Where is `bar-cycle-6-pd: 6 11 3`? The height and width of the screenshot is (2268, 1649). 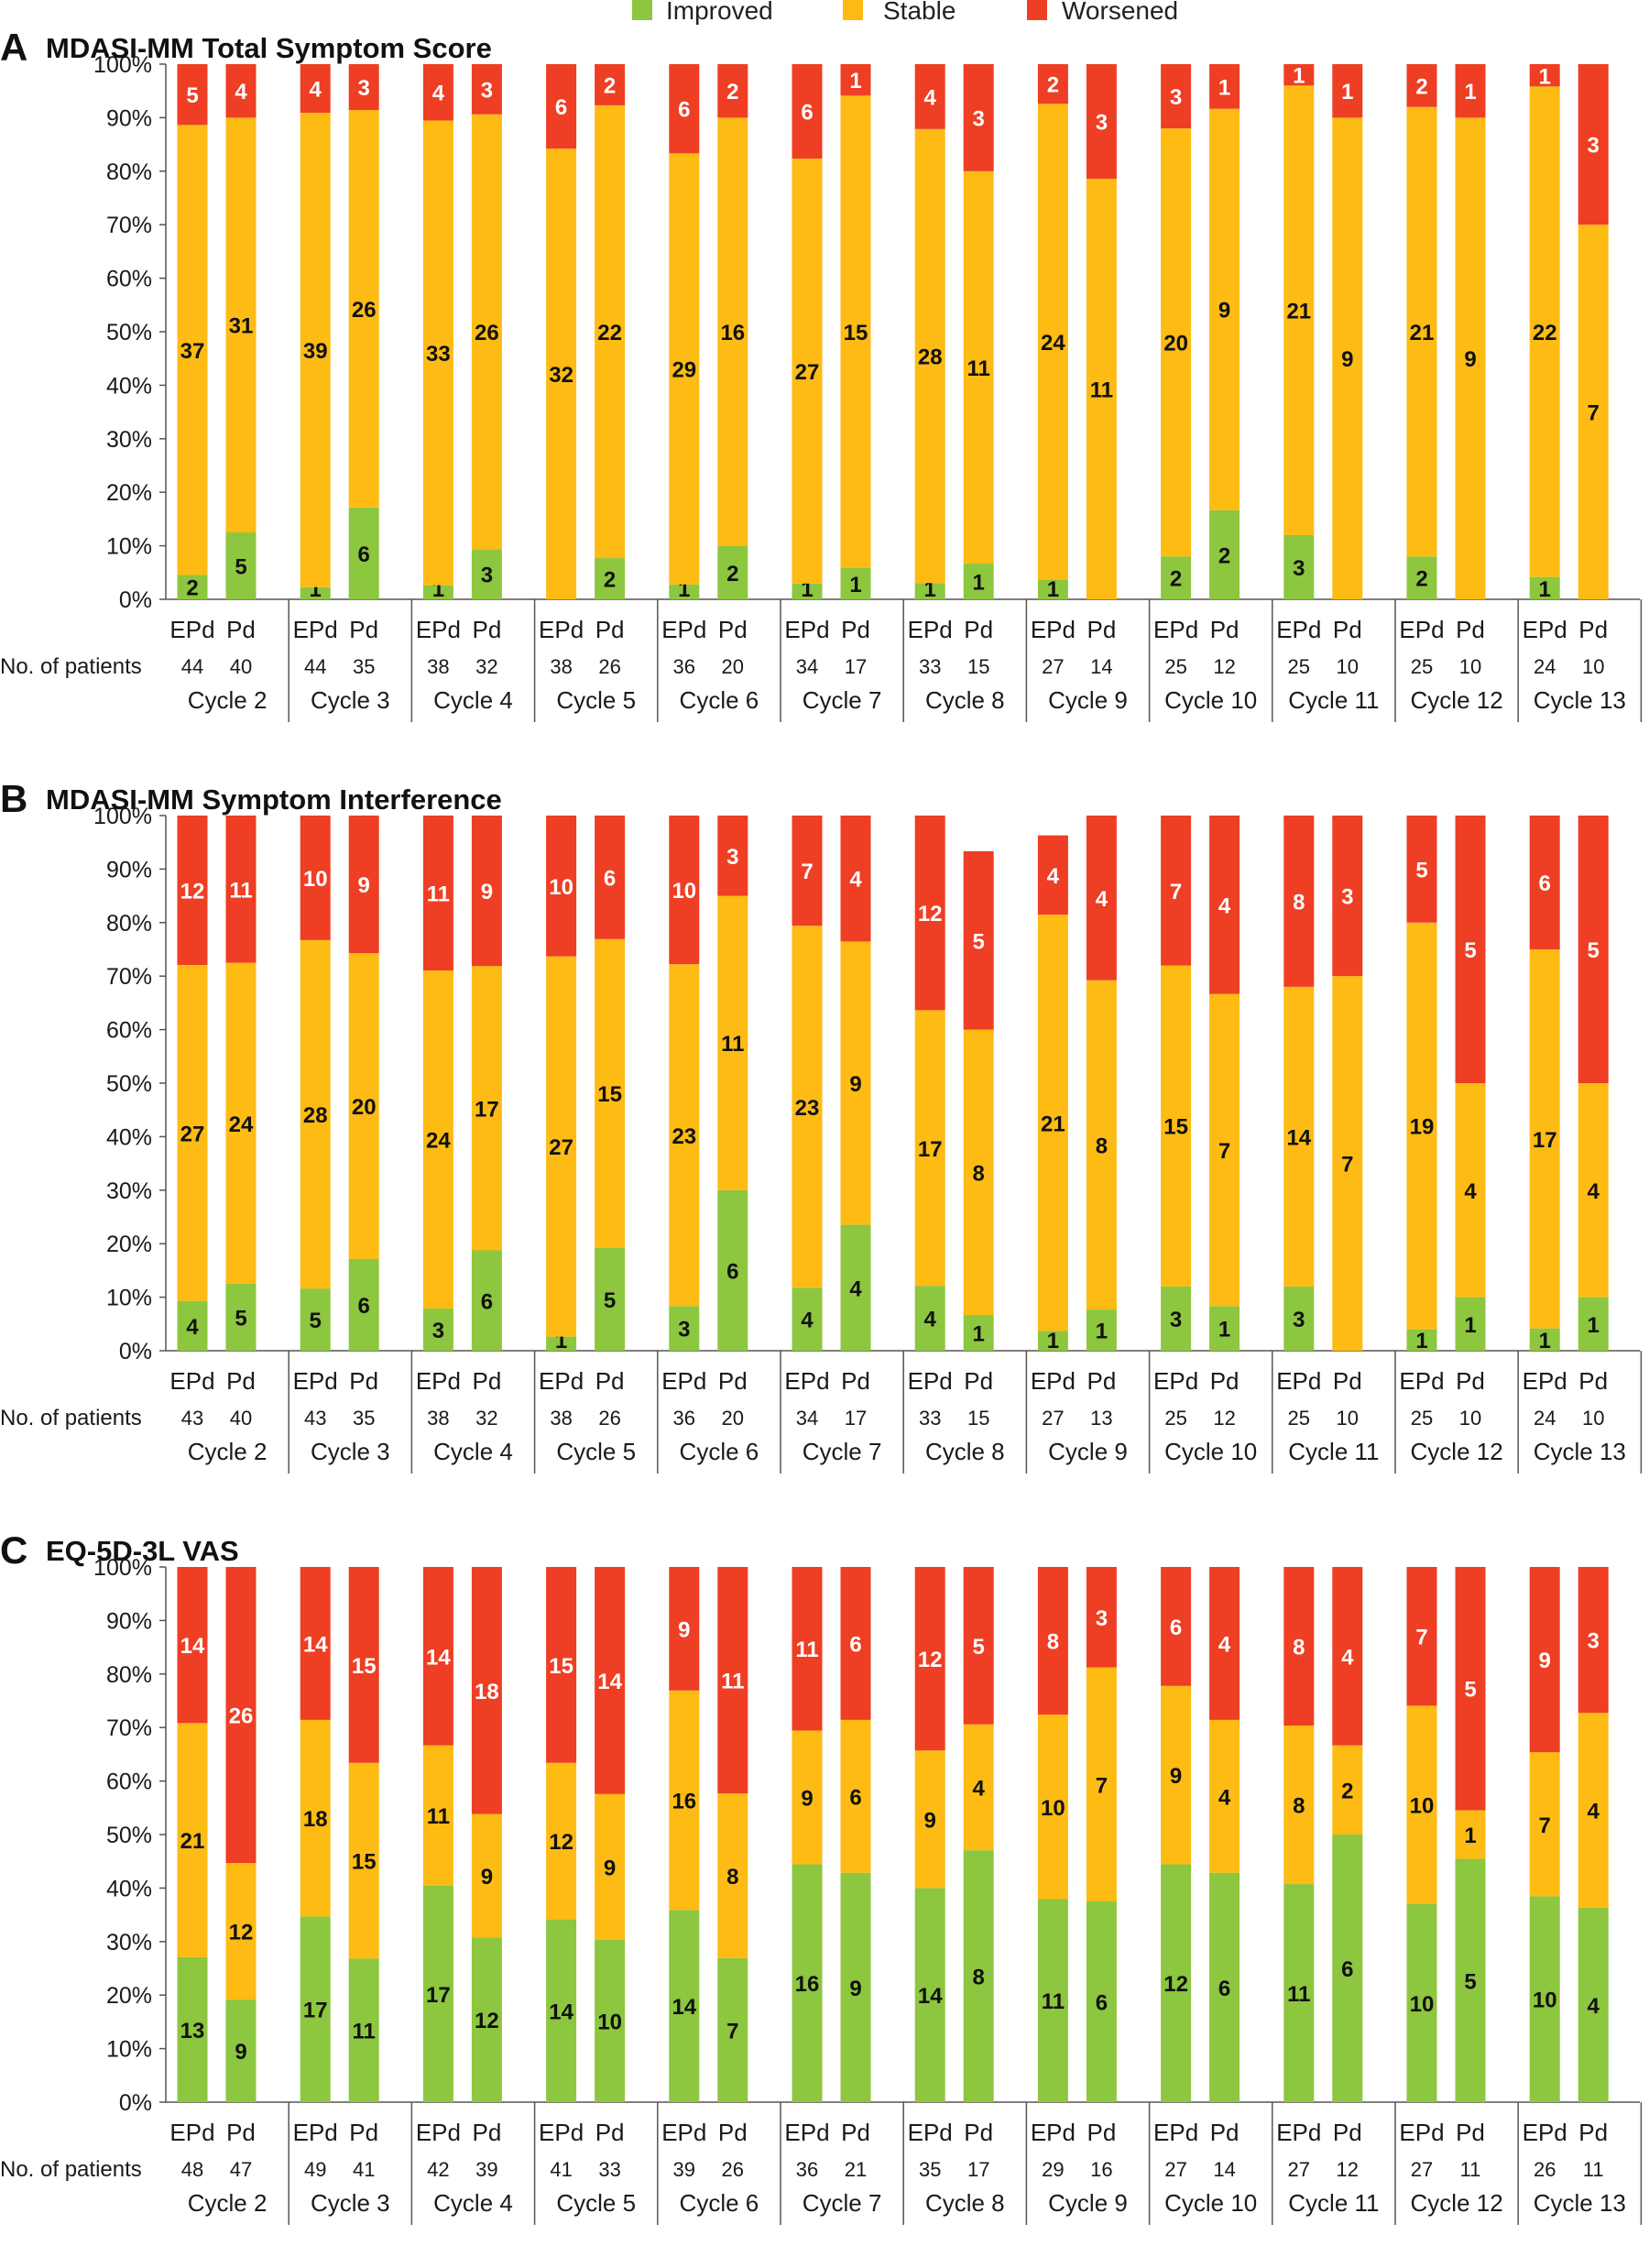
bar-cycle-6-pd: 6 11 3 is located at coordinates (732, 1083).